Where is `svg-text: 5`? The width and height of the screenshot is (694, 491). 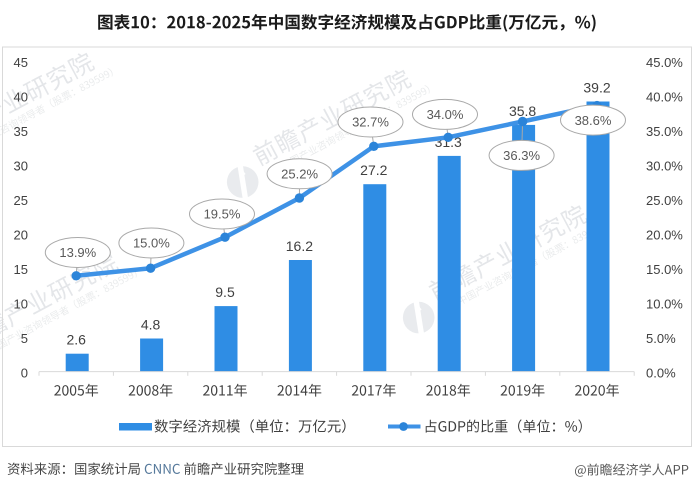 svg-text: 5 is located at coordinates (24, 338).